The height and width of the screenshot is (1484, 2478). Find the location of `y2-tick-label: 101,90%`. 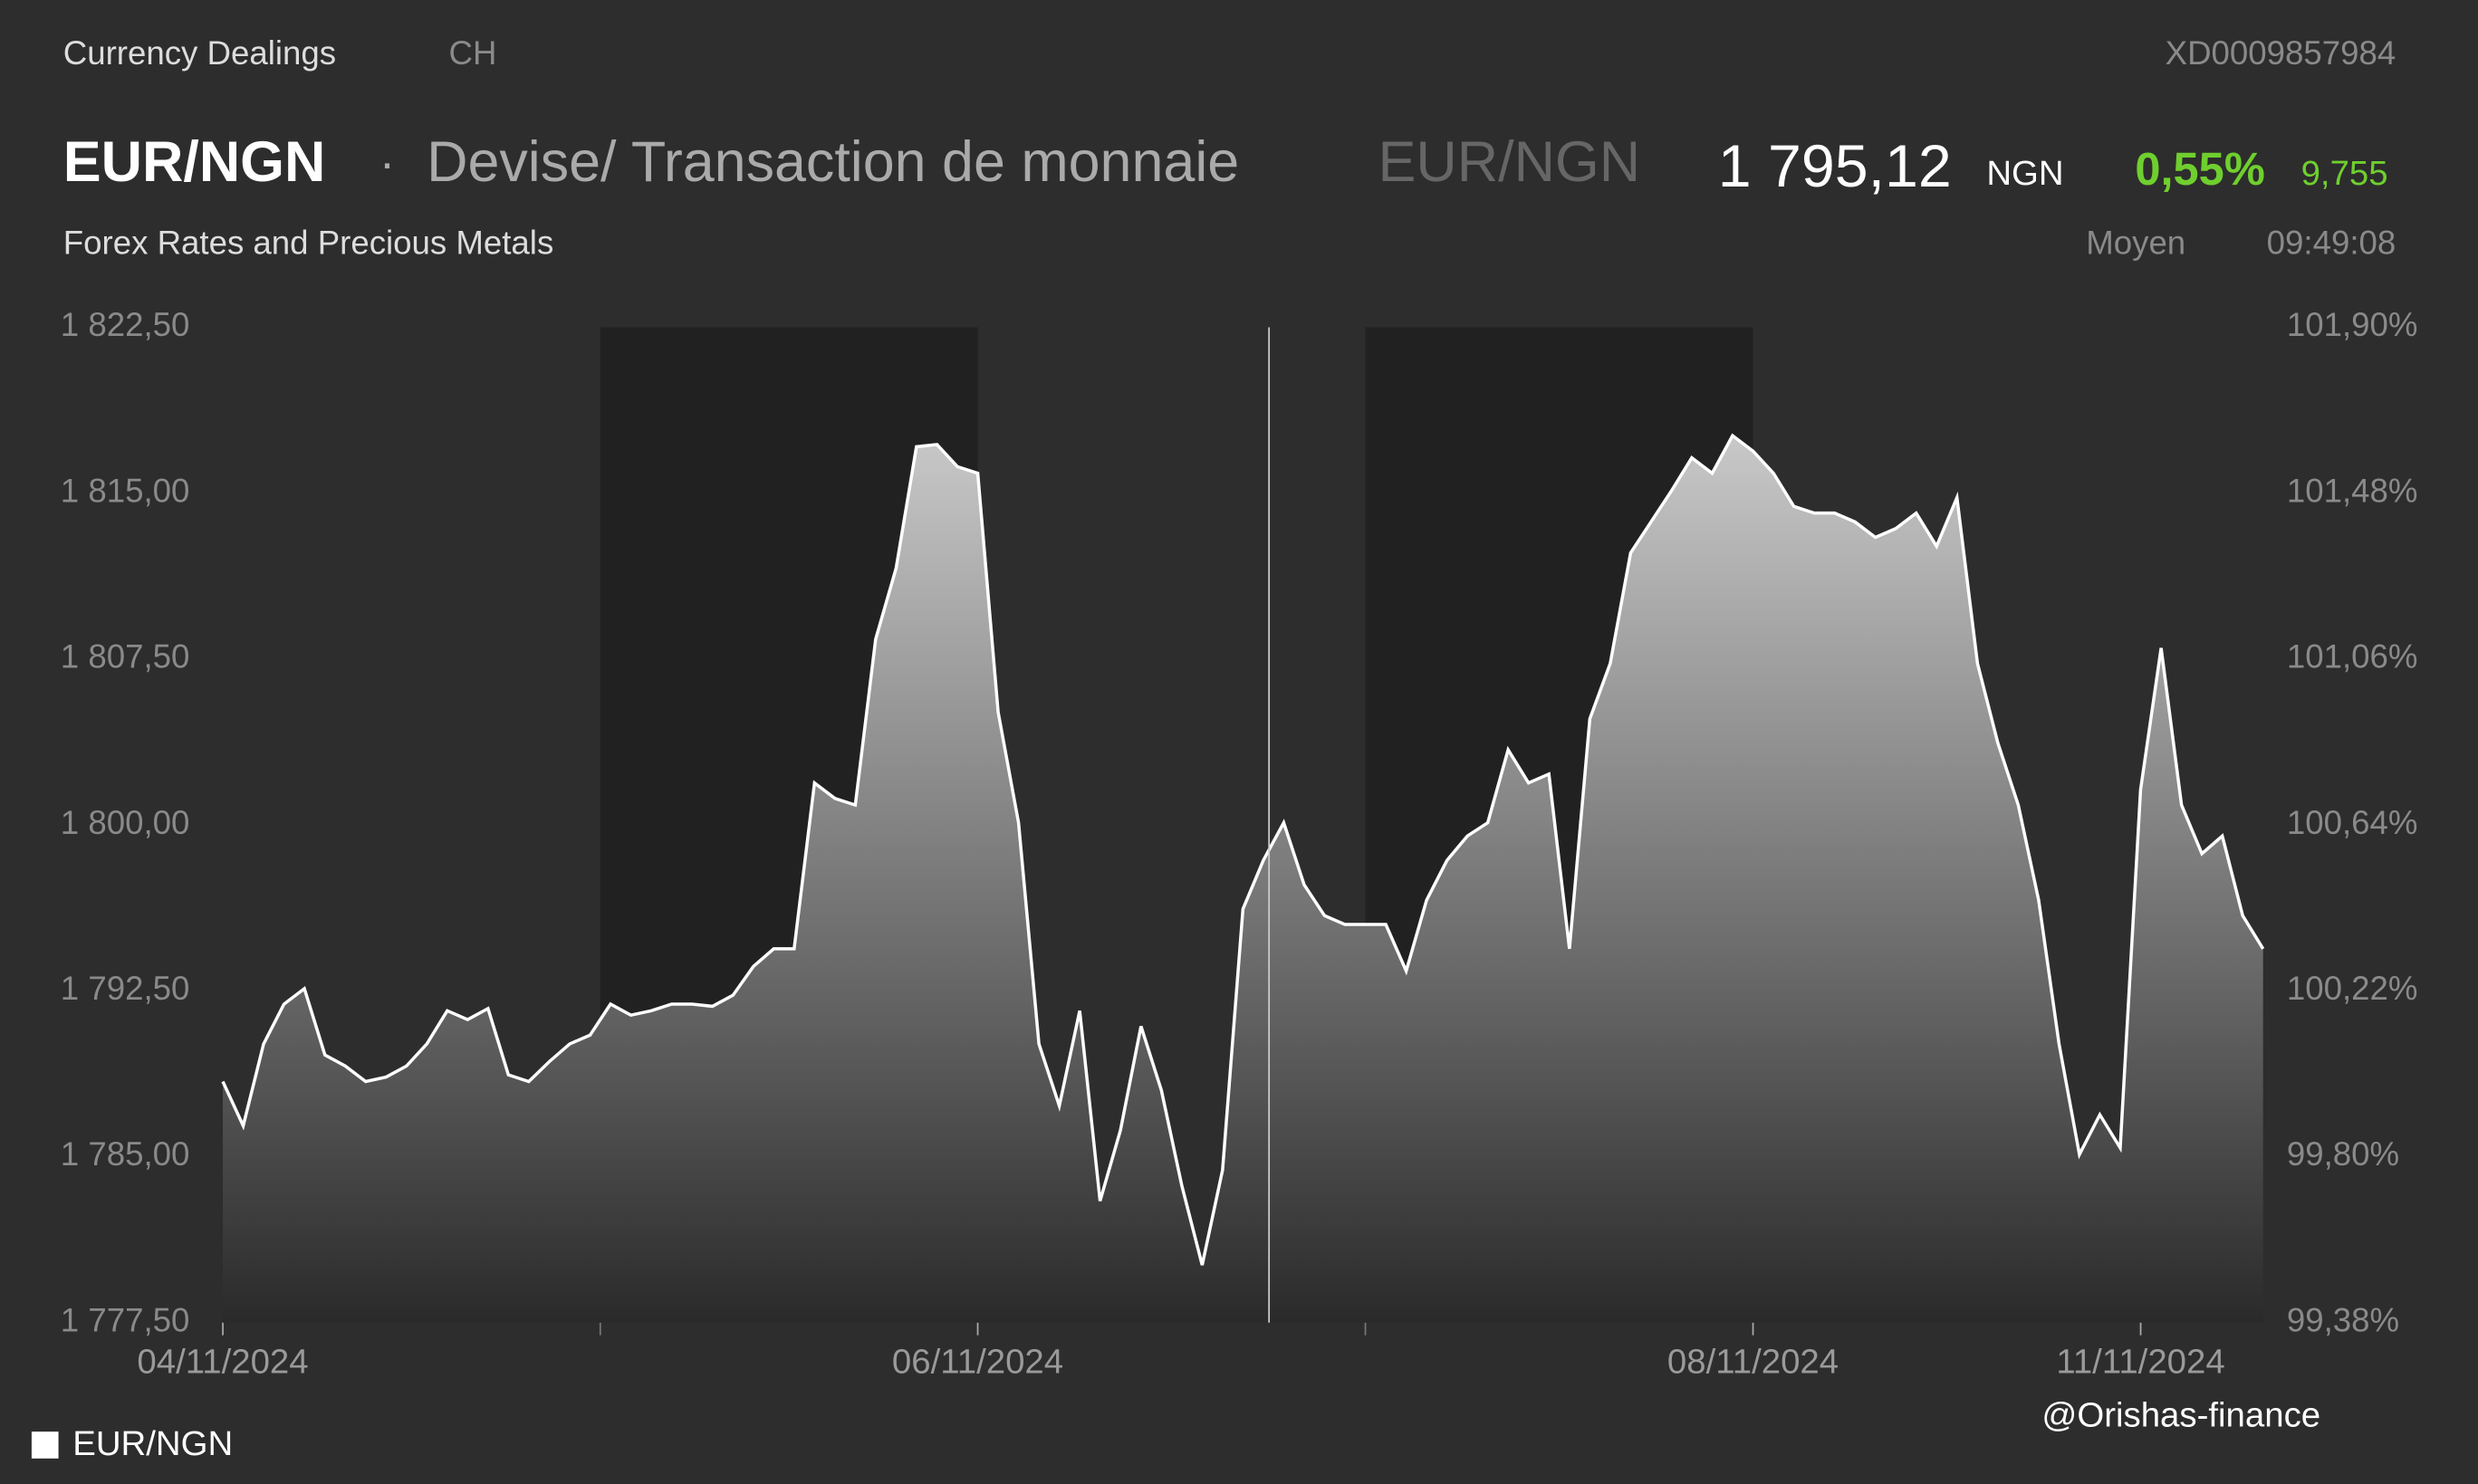

y2-tick-label: 101,90% is located at coordinates (2352, 324).